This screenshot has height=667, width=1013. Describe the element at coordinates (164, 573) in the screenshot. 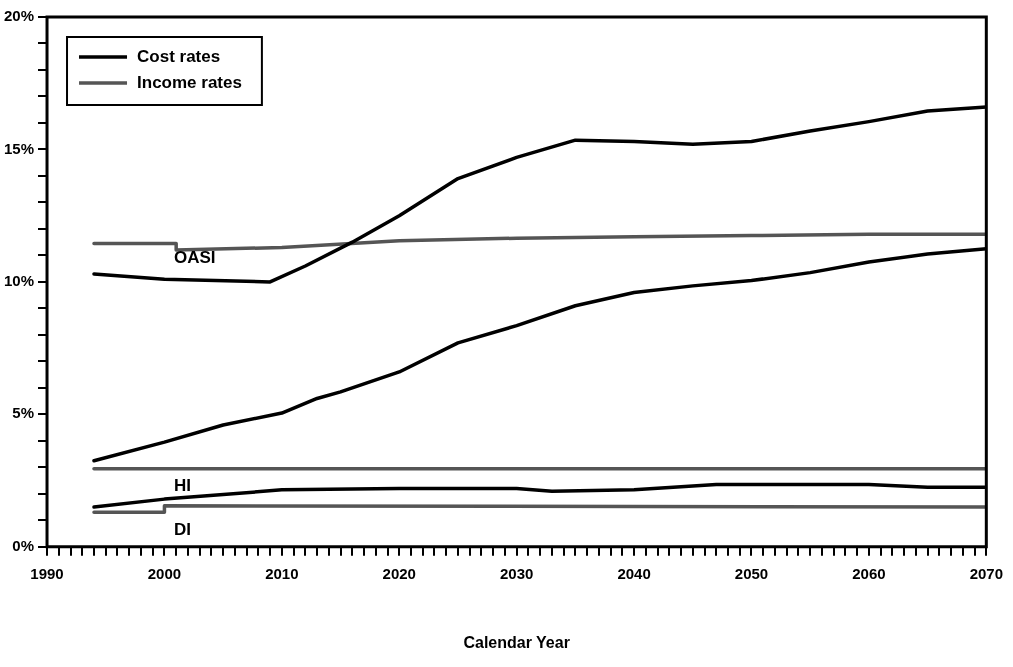

I see `x-tick-label: 2000` at that location.